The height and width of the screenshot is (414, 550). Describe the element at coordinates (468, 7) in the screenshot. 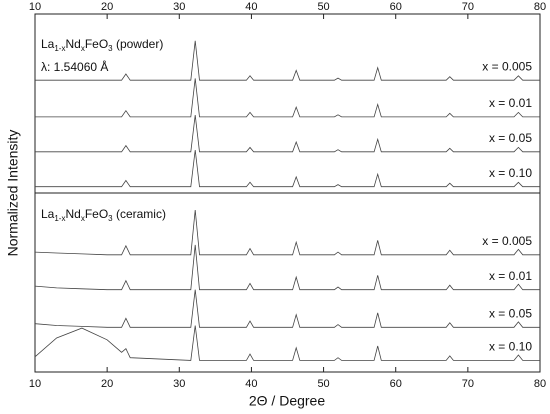

I see `x-tick-label-top: 70` at that location.